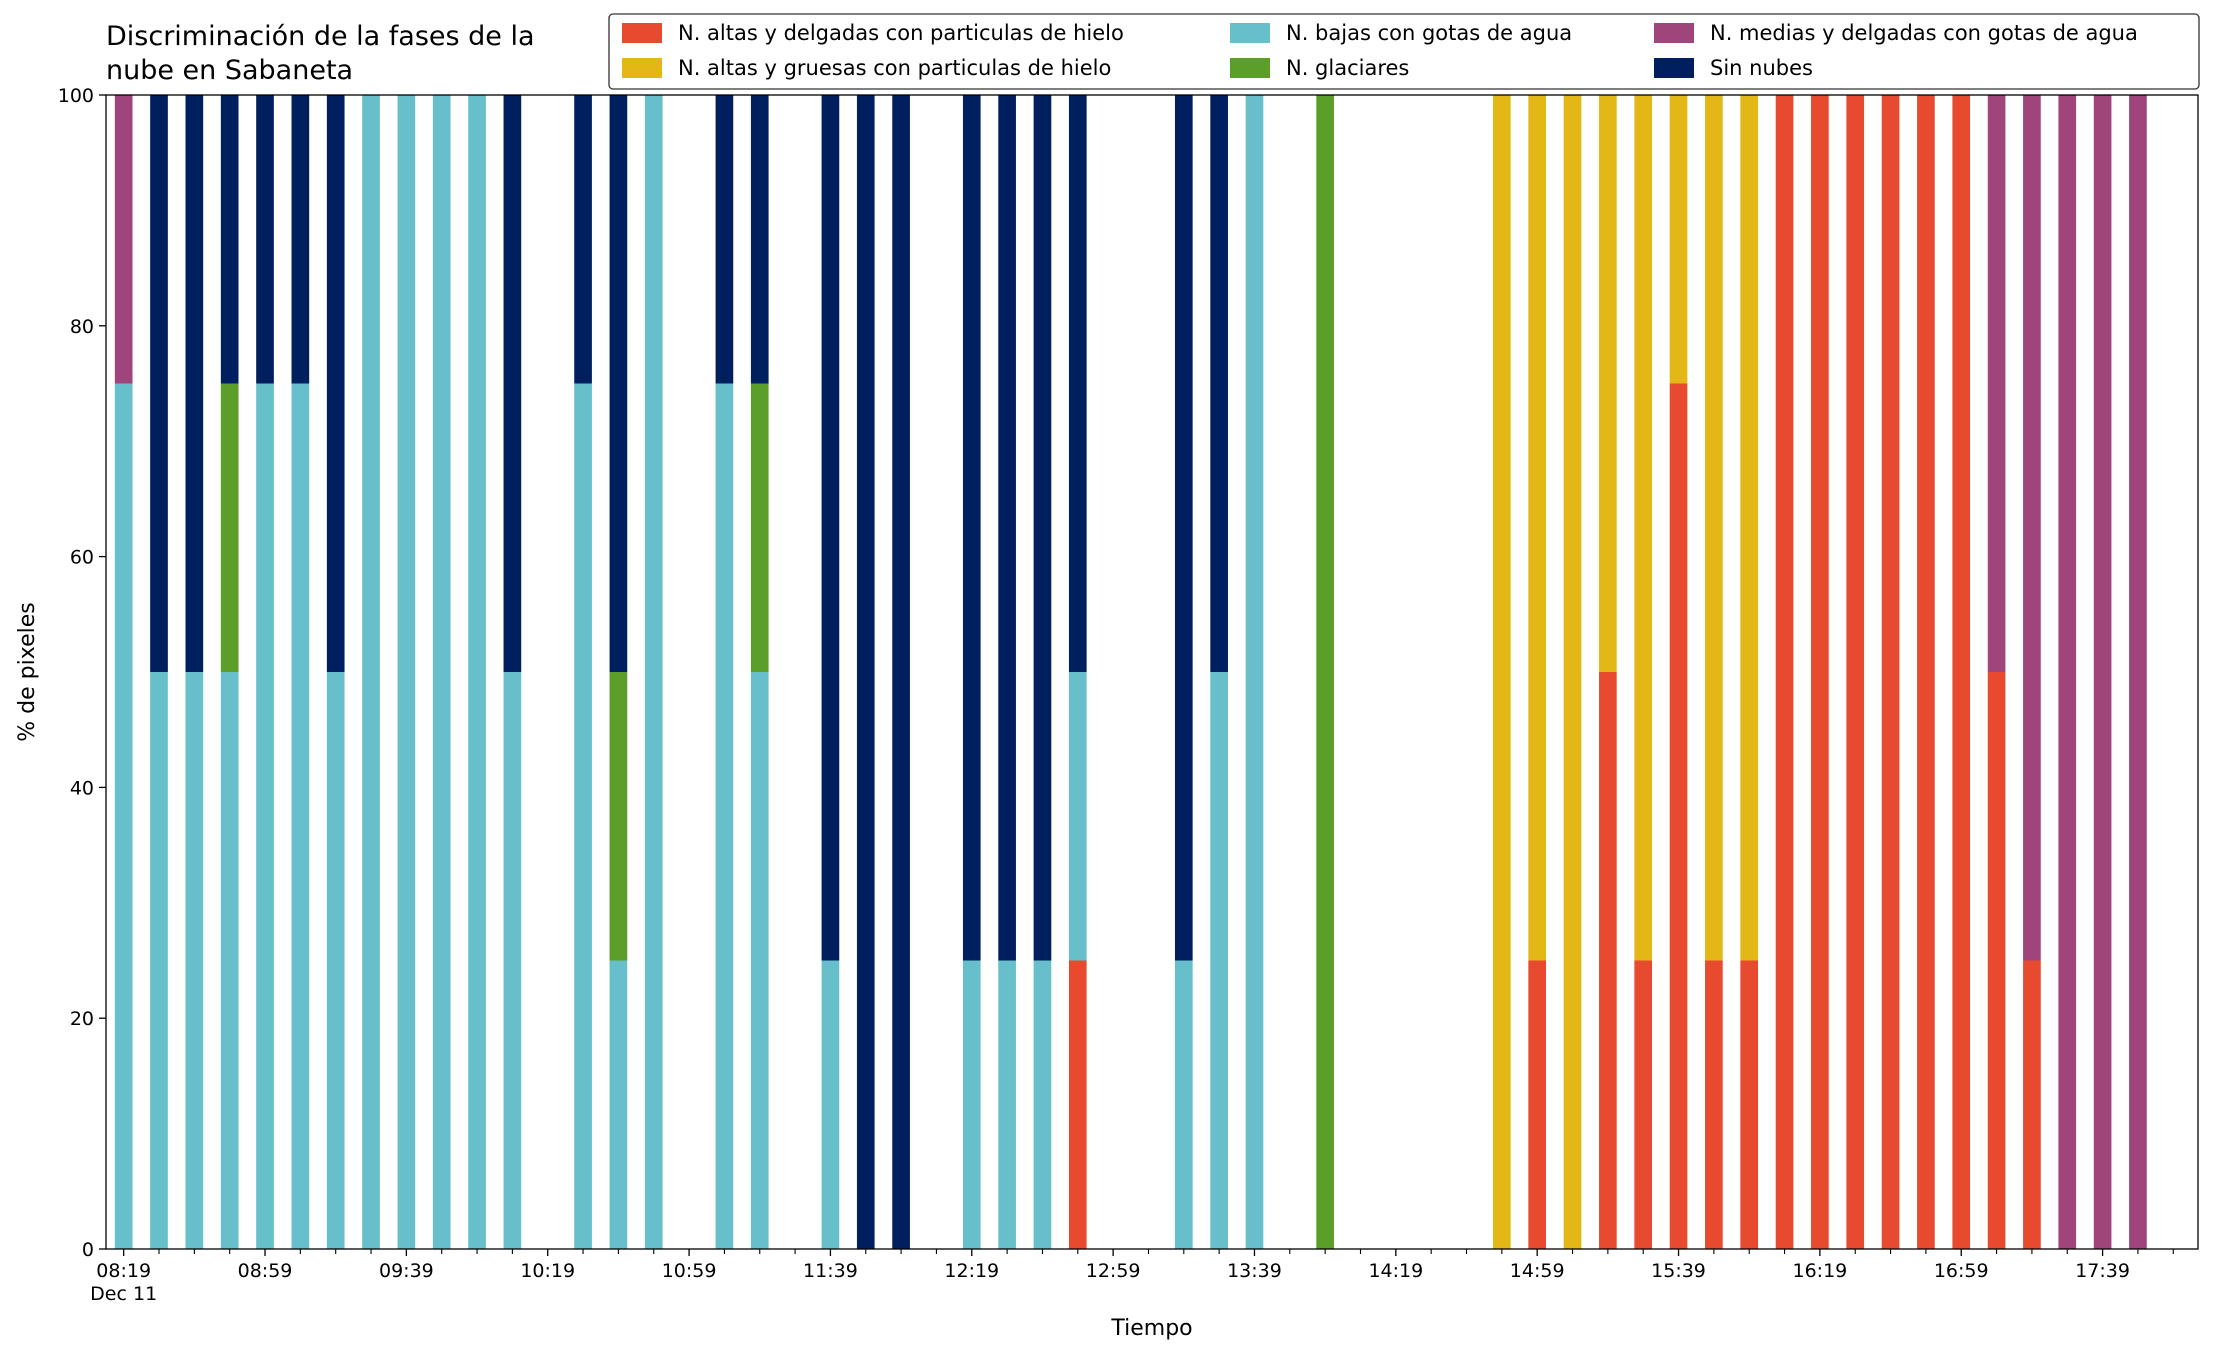 Image resolution: width=2216 pixels, height=1355 pixels. What do you see at coordinates (547, 1271) in the screenshot?
I see `x-tick-label: 10:19` at bounding box center [547, 1271].